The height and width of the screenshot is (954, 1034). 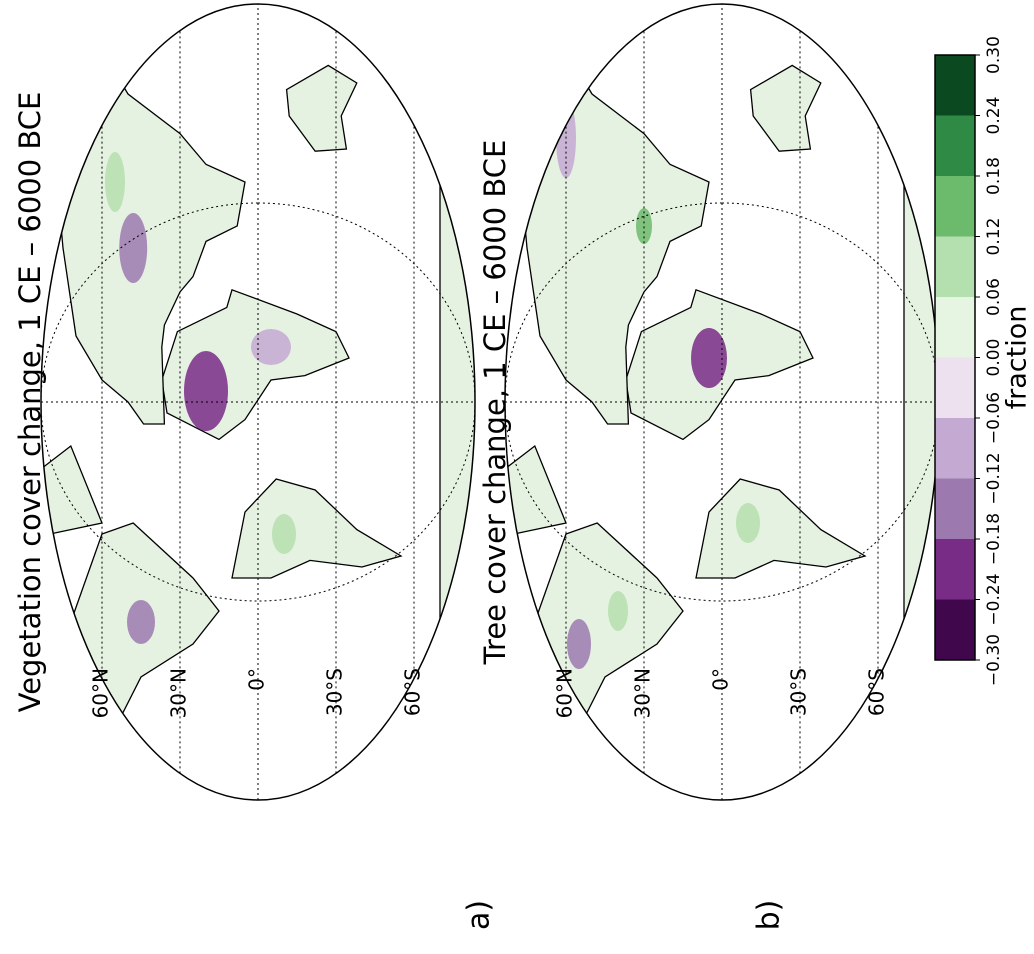 What do you see at coordinates (994, 55) in the screenshot?
I see `colorbar-tick-label: 0.30` at bounding box center [994, 55].